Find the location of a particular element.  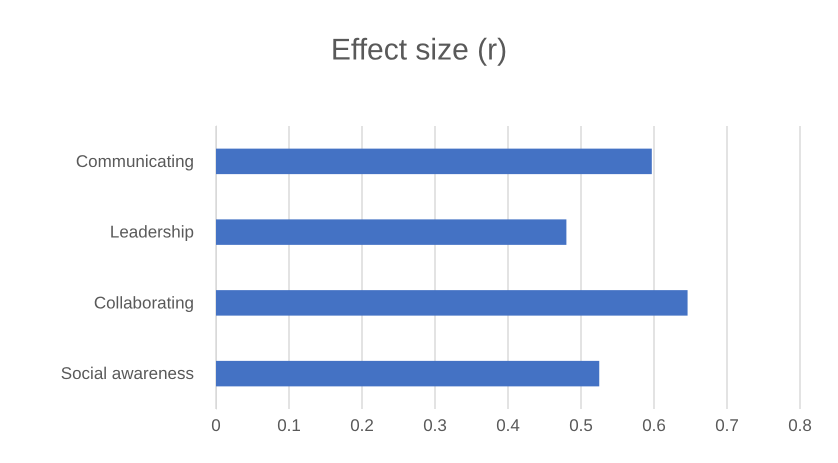

y-tick-label: Social awareness is located at coordinates (127, 374).